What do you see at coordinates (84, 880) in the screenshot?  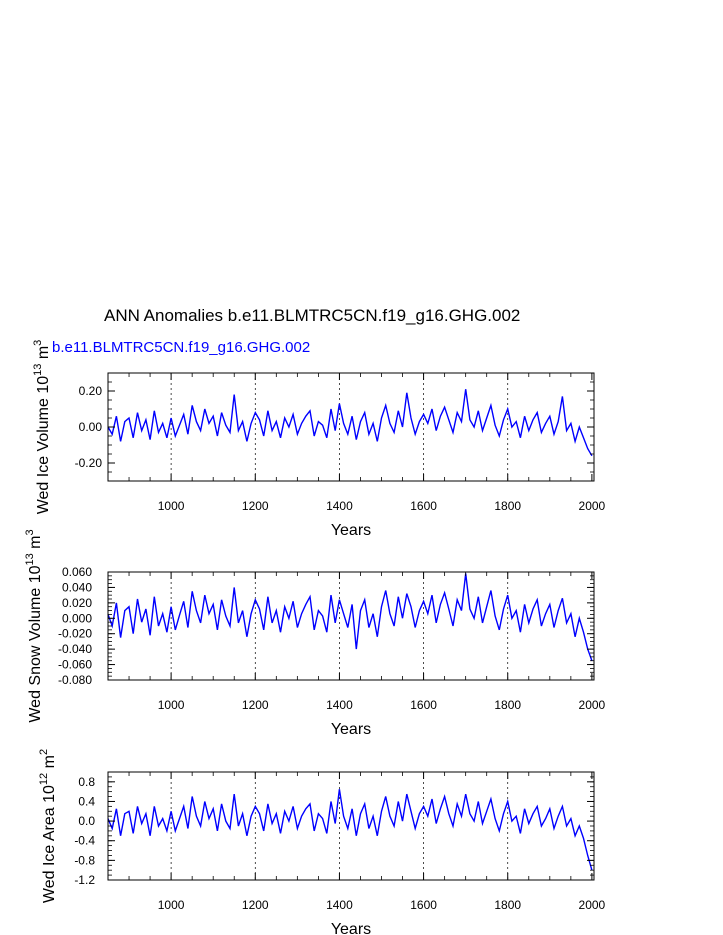 I see `y-tick-label: -1.2` at bounding box center [84, 880].